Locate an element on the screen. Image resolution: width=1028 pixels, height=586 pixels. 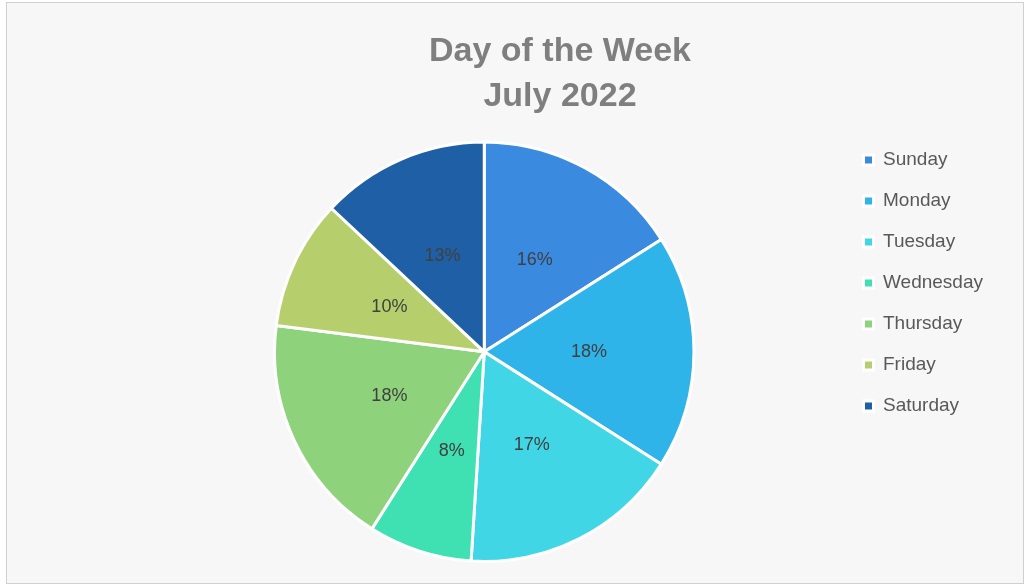
data-label: 10% is located at coordinates (389, 306).